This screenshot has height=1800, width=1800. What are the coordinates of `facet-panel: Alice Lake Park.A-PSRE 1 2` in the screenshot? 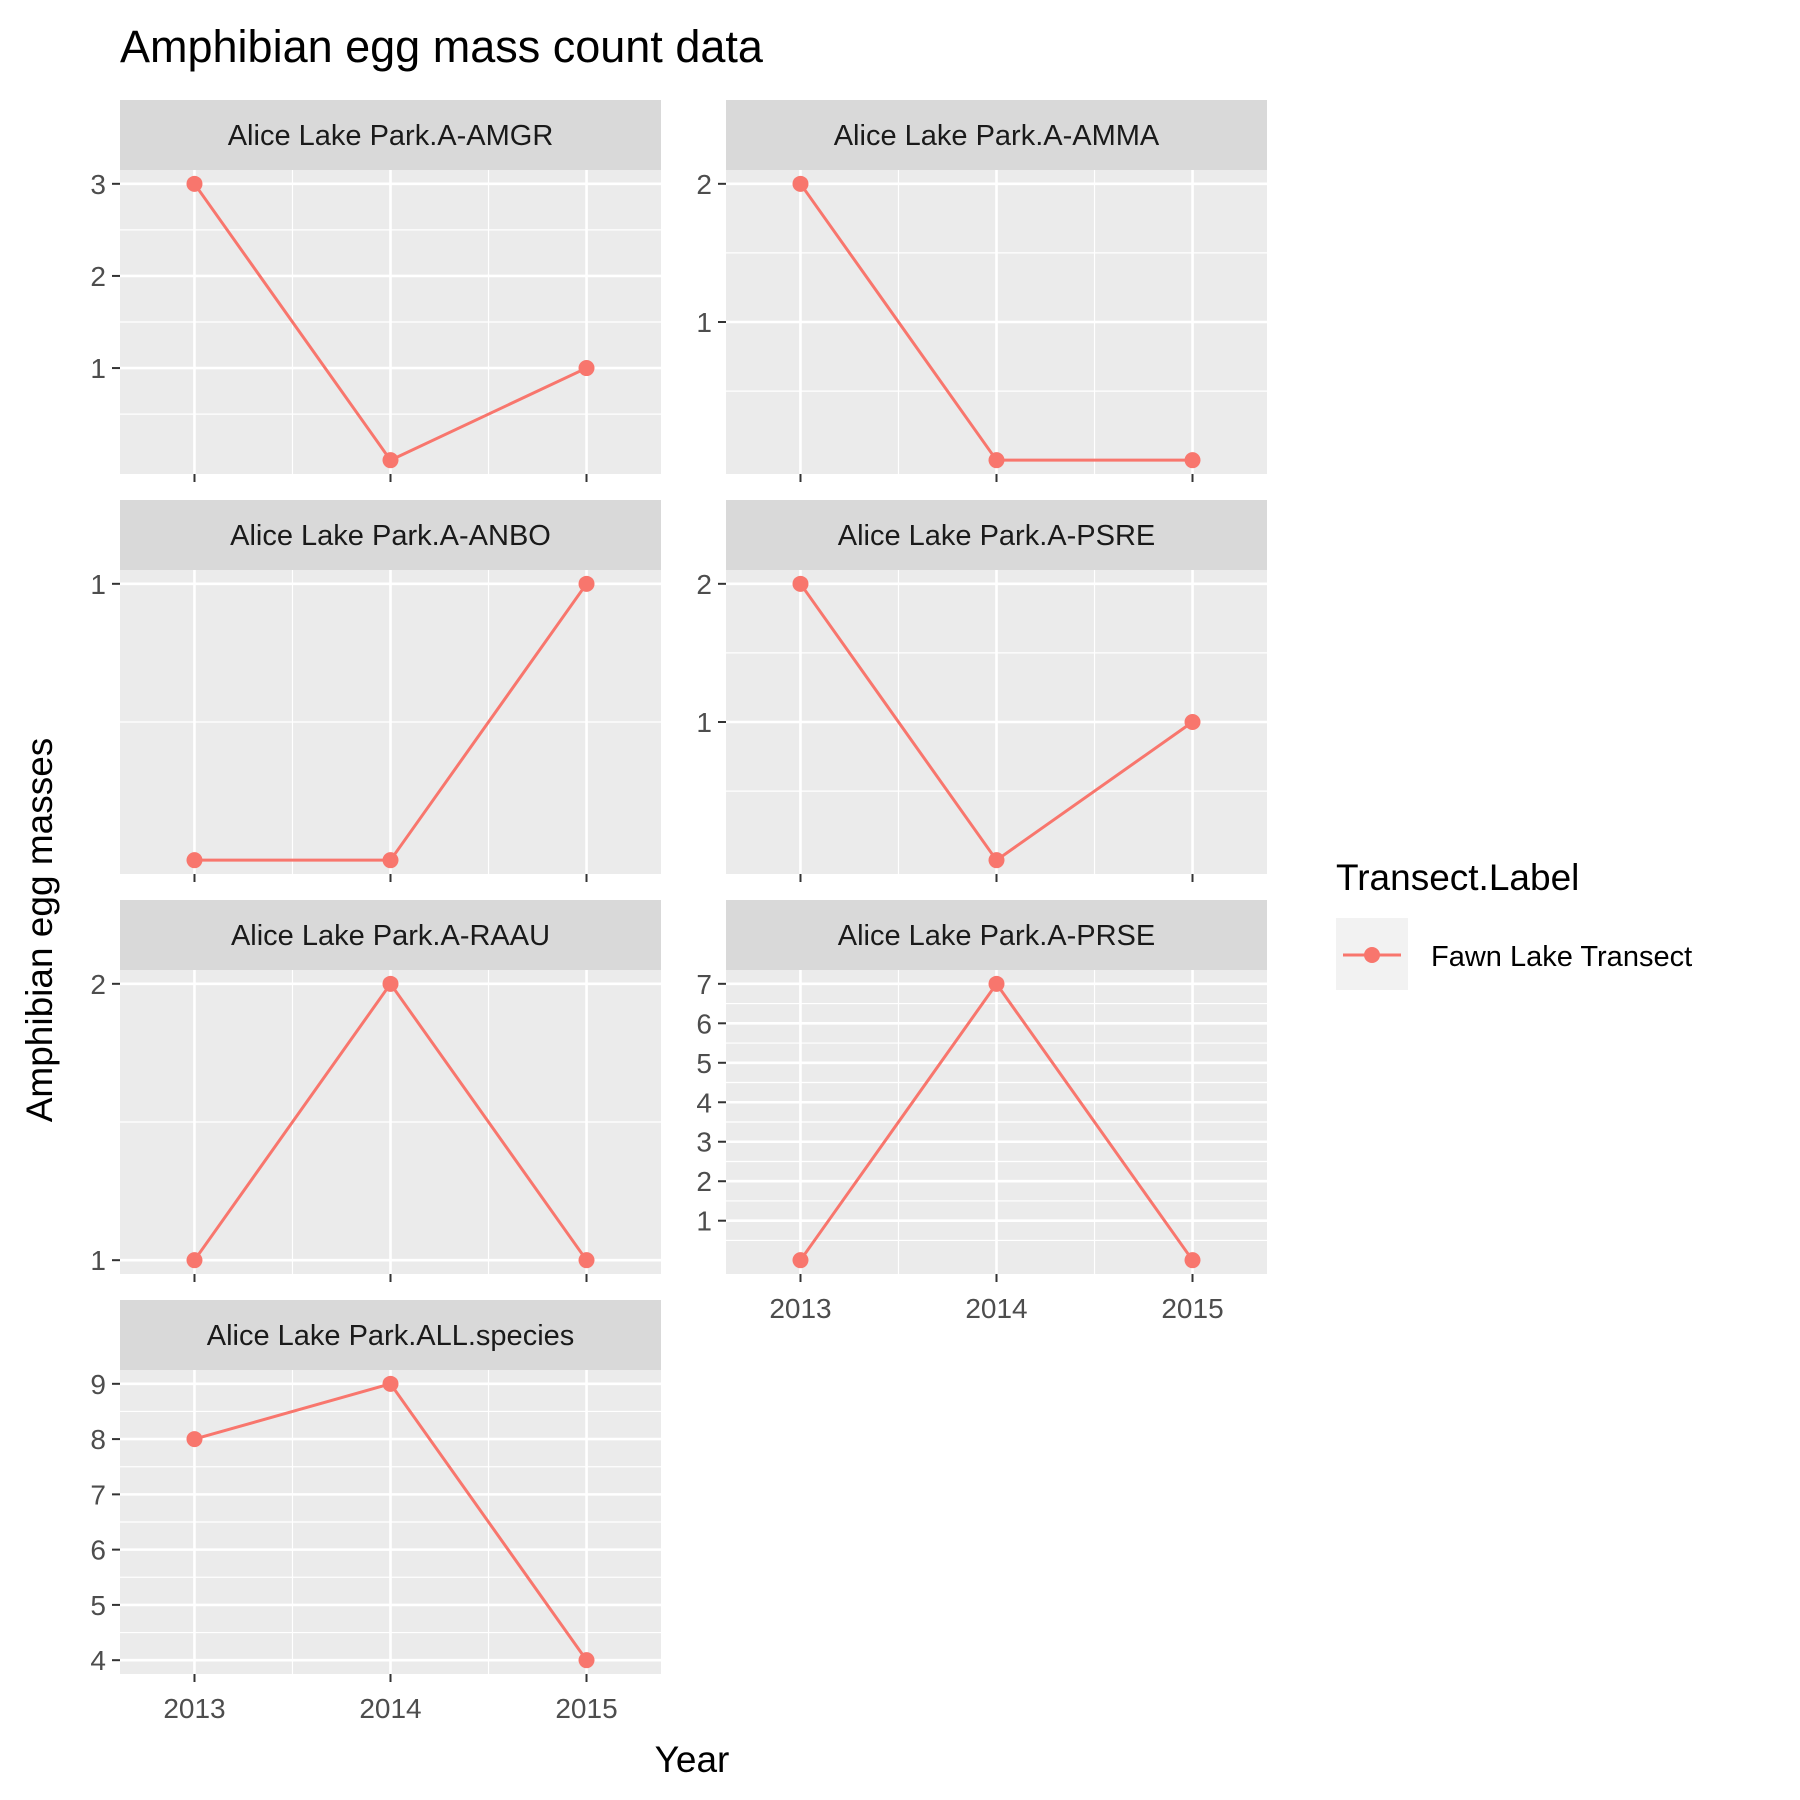 It's located at (981, 691).